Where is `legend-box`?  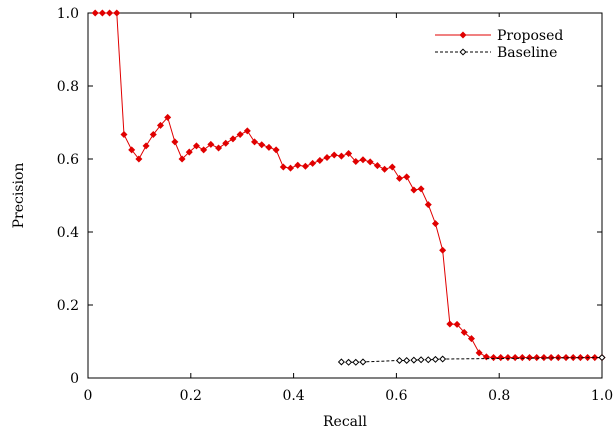
legend-box is located at coordinates (505, 40).